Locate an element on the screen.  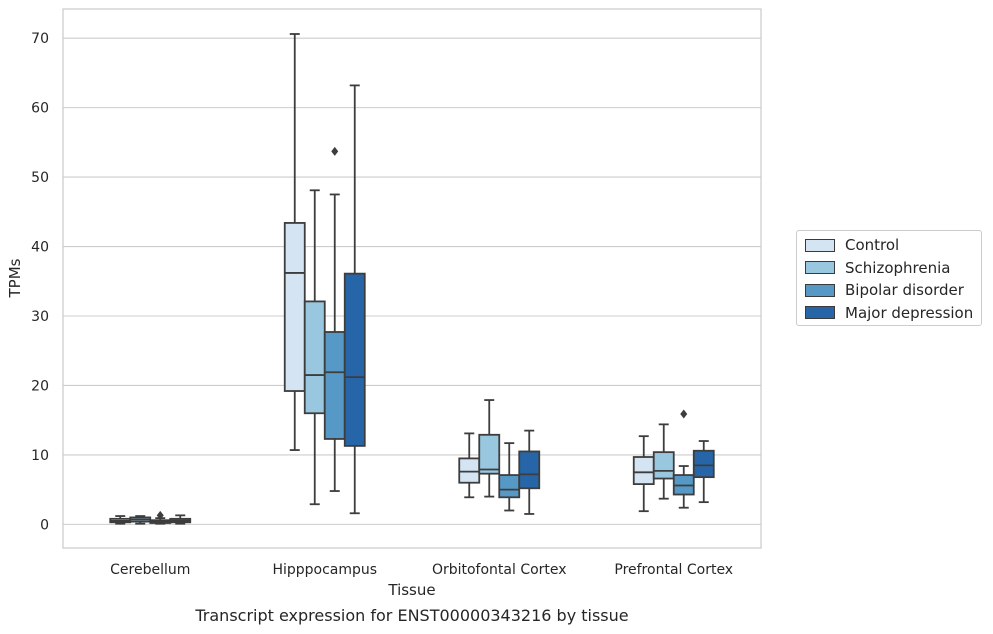
legend-item: Bipolar disorder is located at coordinates (884, 290).